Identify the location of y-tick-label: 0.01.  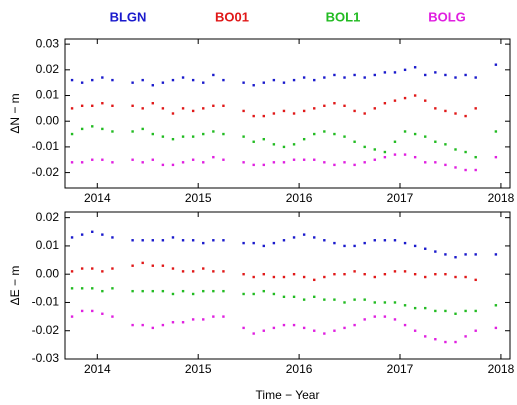
(48, 95).